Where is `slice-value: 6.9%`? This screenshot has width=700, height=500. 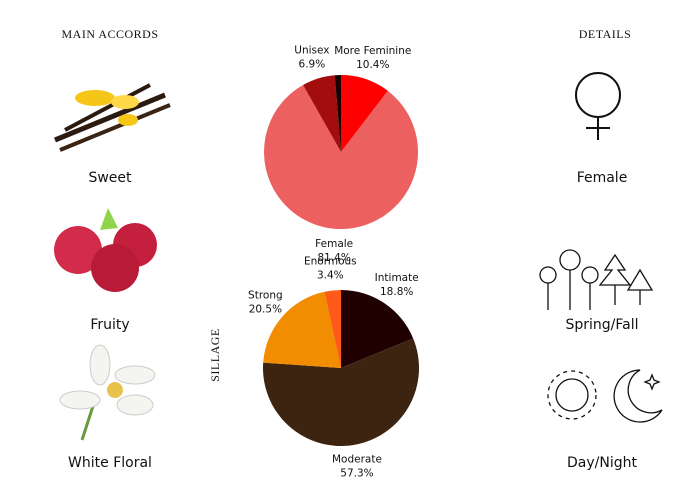
slice-value: 6.9% is located at coordinates (312, 64).